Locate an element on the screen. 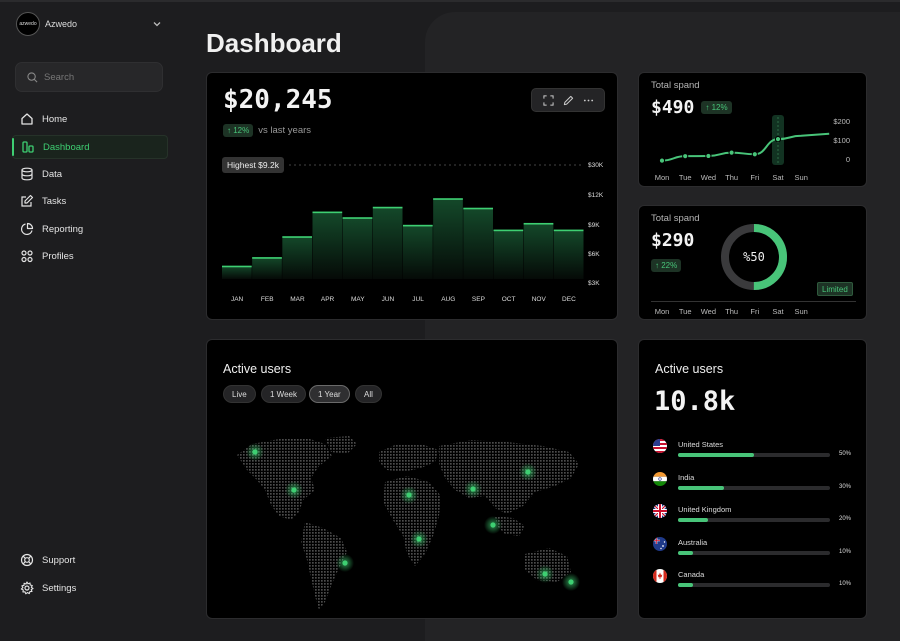 This screenshot has width=900, height=641. country-percent: 50% is located at coordinates (845, 454).